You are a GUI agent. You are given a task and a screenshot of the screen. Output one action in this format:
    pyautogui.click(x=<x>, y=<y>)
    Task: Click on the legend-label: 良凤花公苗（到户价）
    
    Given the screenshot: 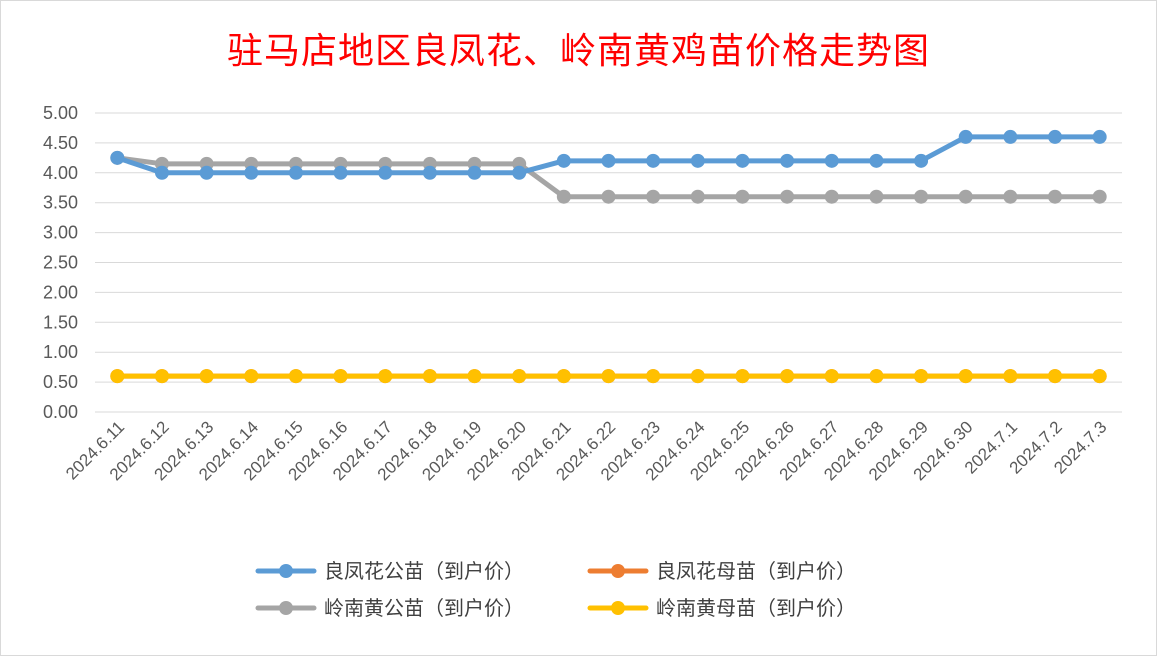 What is the action you would take?
    pyautogui.click(x=424, y=571)
    